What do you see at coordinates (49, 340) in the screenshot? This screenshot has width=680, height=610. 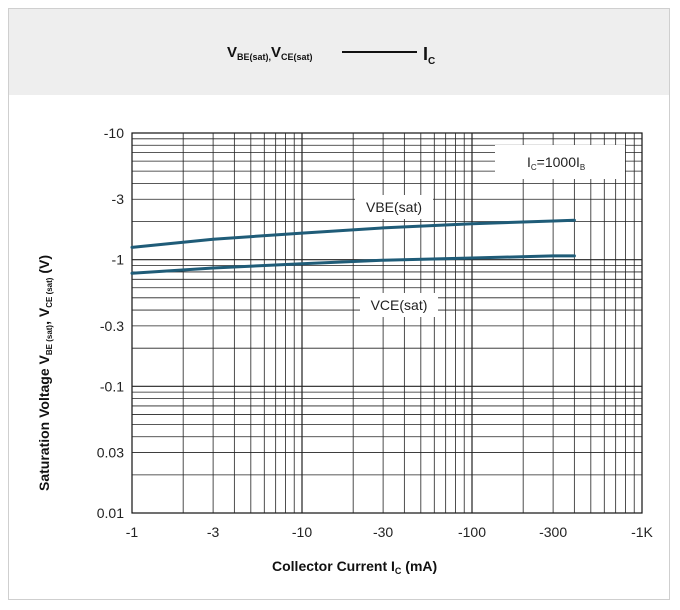 I see `y-axis-label-sub-be: BE (sat)` at bounding box center [49, 340].